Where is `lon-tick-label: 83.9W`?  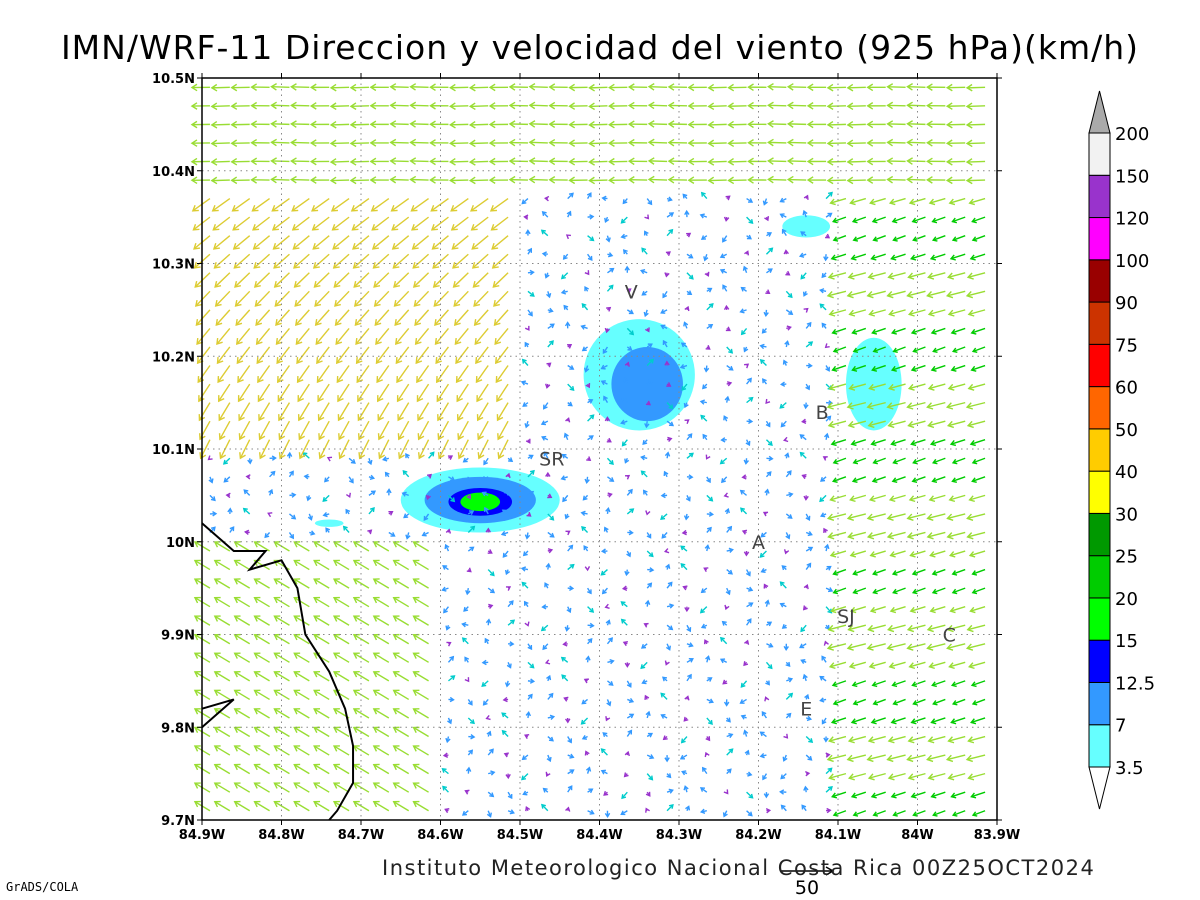
lon-tick-label: 83.9W is located at coordinates (997, 835).